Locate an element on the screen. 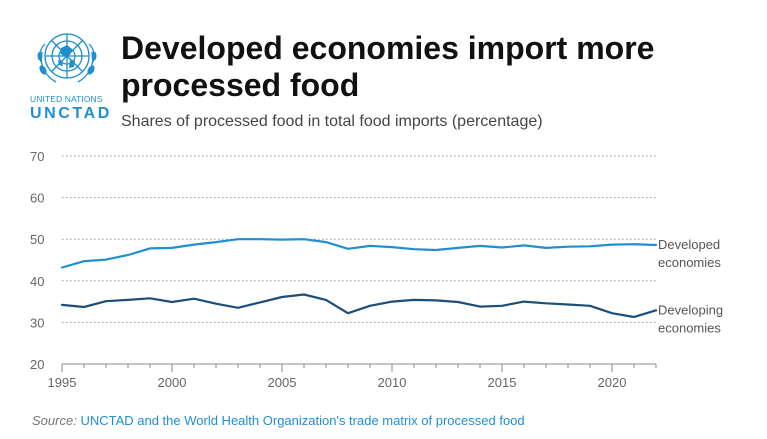  x-tick-label: 2020 is located at coordinates (612, 382).